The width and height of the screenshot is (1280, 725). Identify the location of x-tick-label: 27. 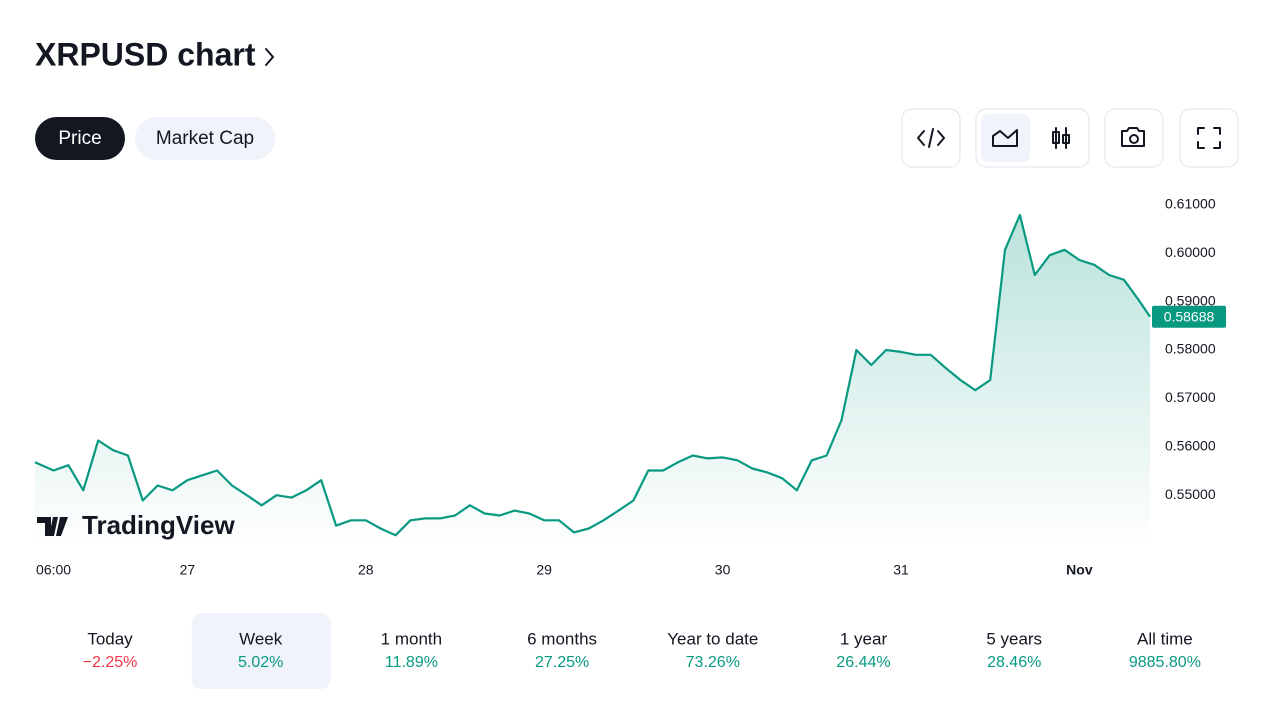
(188, 570).